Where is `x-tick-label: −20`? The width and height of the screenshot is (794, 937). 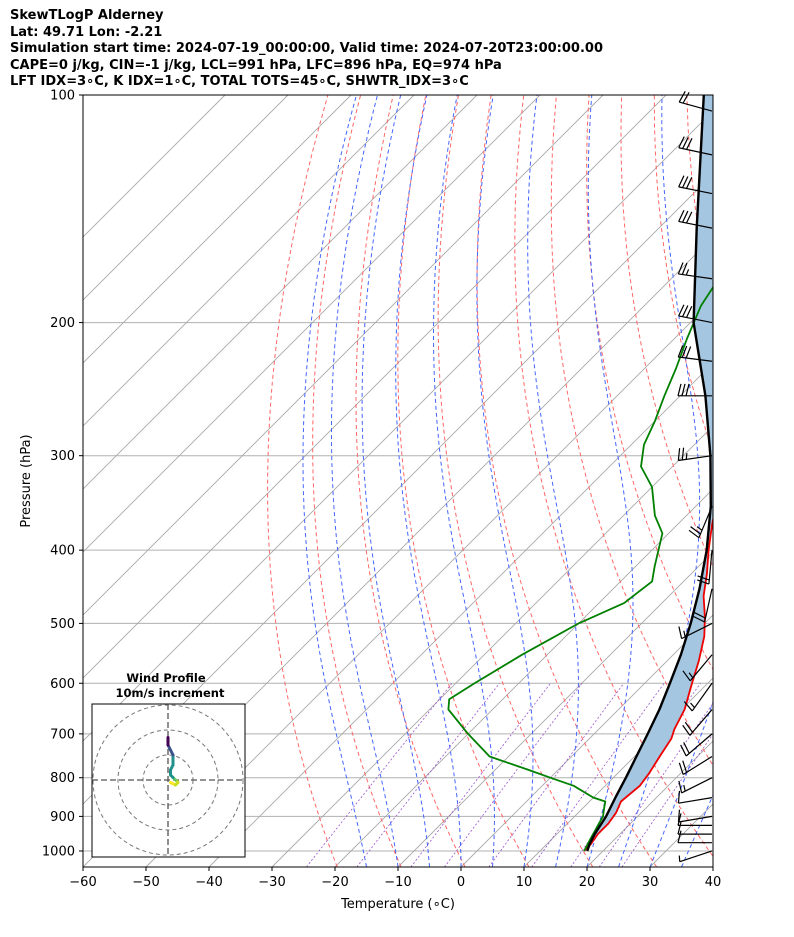
x-tick-label: −20 is located at coordinates (334, 882).